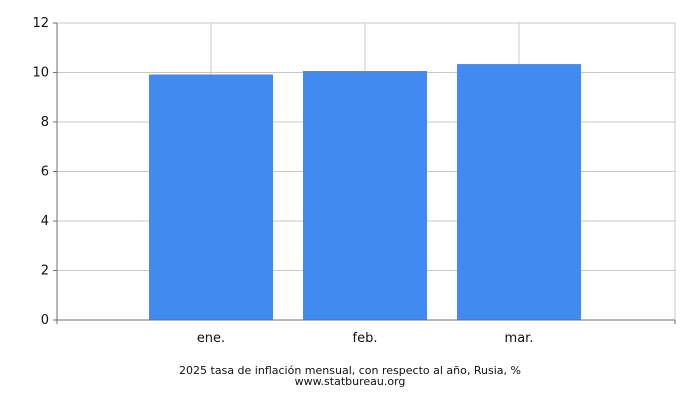 This screenshot has height=400, width=700. What do you see at coordinates (519, 338) in the screenshot?
I see `x-tick-label: mar.` at bounding box center [519, 338].